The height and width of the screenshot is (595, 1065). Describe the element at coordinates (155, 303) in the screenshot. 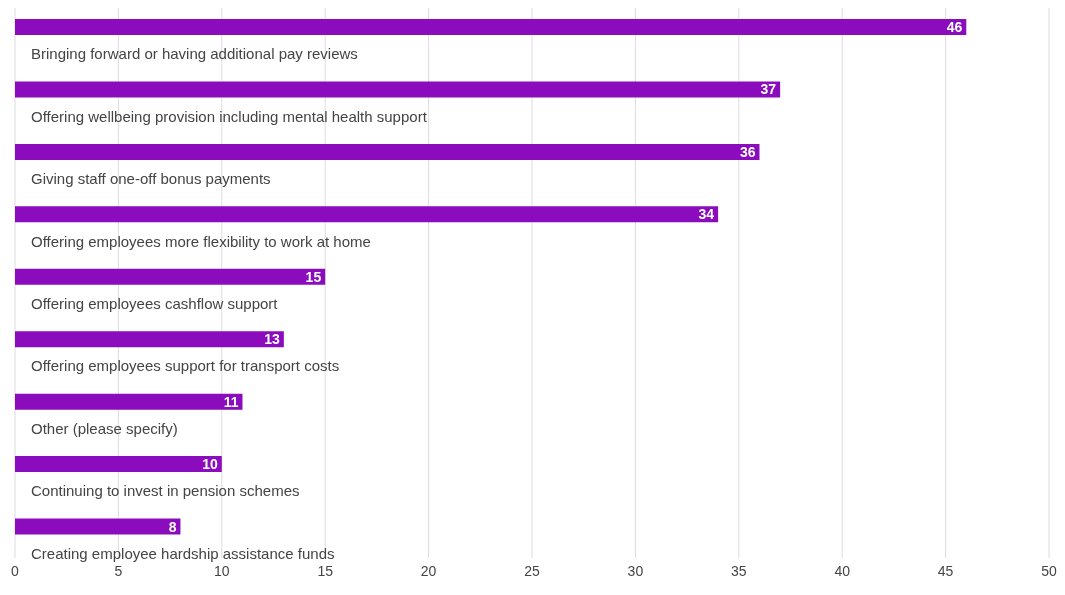

I see `y-tick-label: Offering employees cashflow support` at that location.